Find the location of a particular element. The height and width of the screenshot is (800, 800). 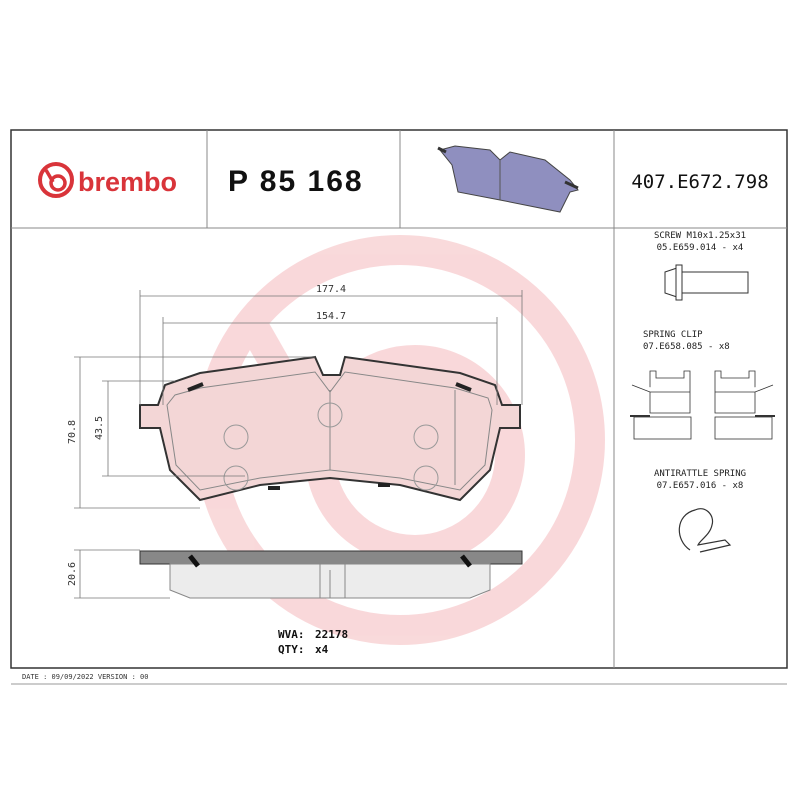

spring-clip-name: SPRING CLIP is located at coordinates (673, 335).